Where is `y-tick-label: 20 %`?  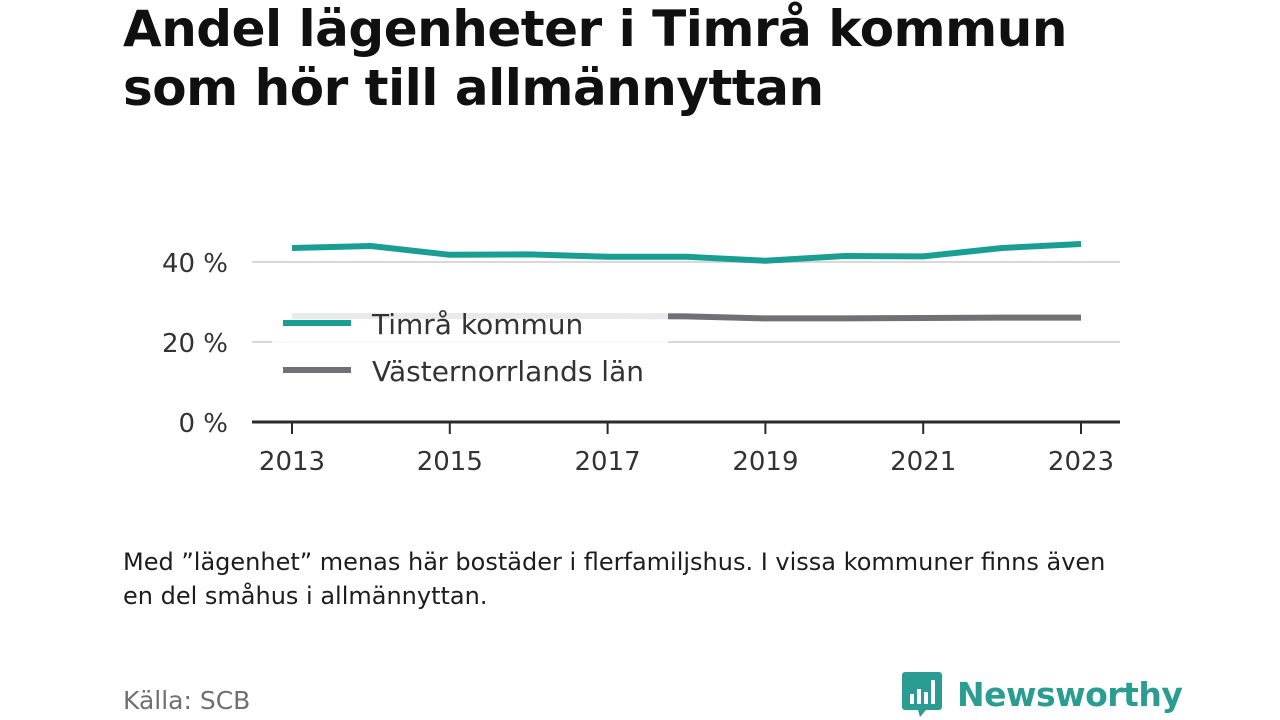
y-tick-label: 20 % is located at coordinates (195, 344).